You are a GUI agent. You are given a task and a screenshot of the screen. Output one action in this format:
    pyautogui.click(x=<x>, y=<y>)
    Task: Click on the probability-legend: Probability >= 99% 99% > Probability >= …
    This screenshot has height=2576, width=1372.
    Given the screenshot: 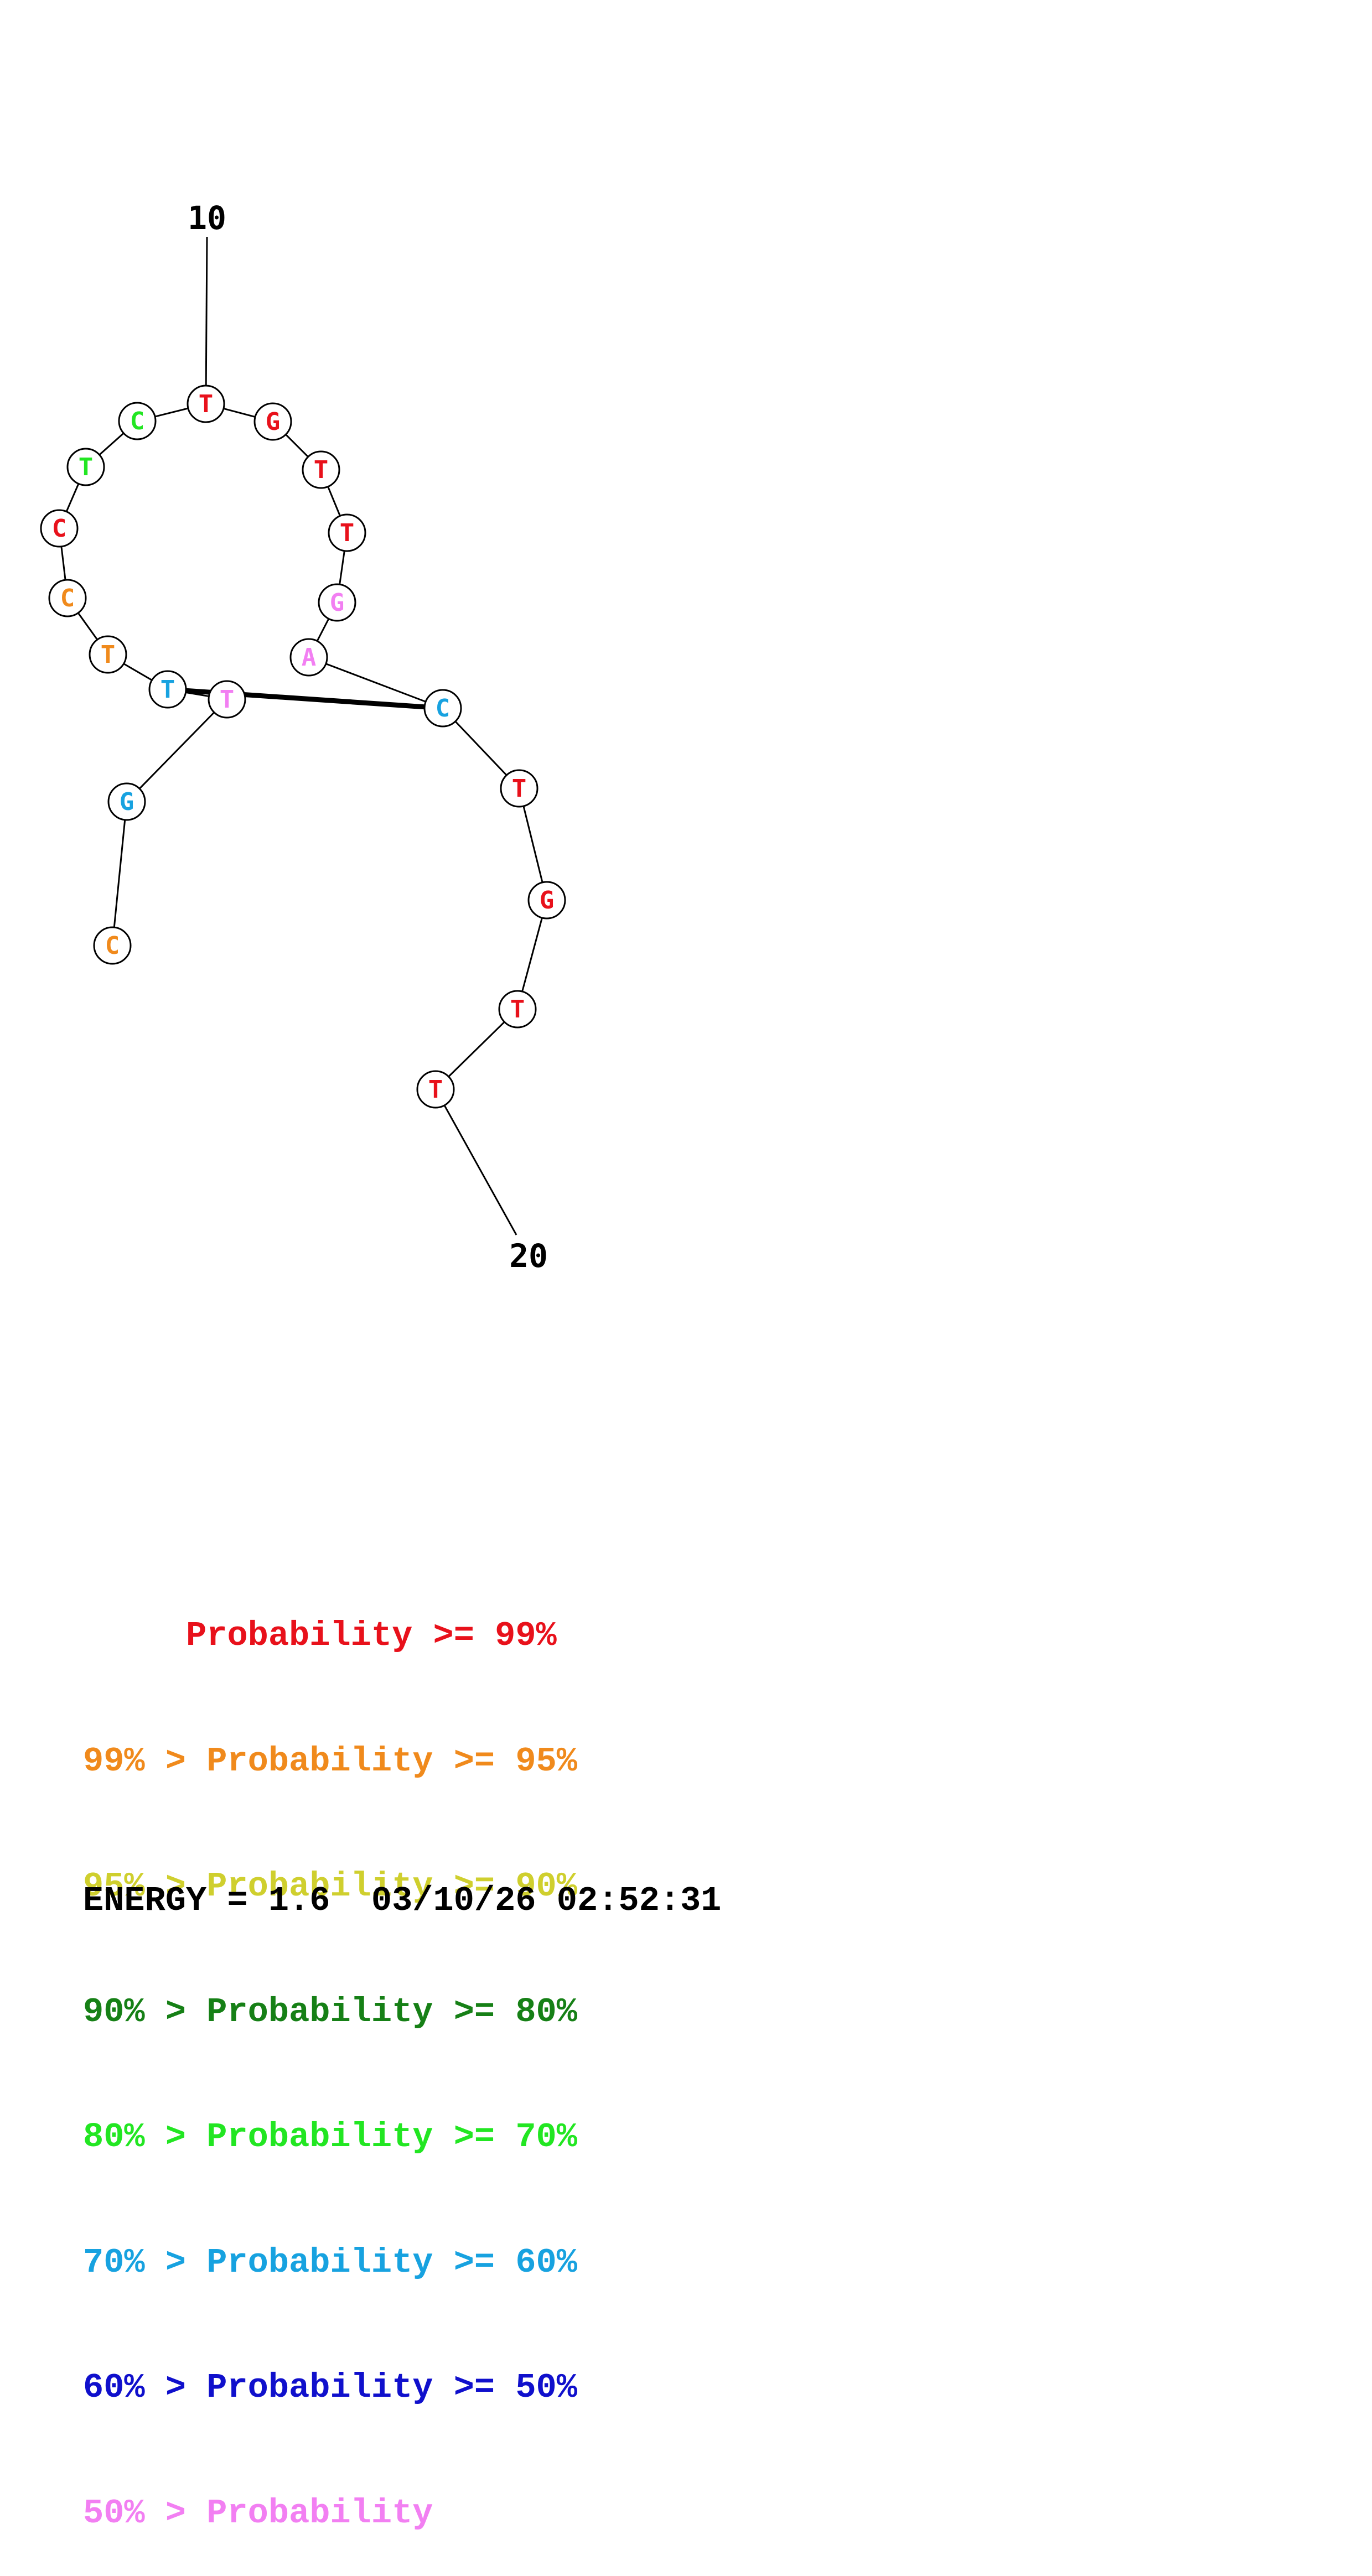 What is the action you would take?
    pyautogui.click(x=330, y=2053)
    